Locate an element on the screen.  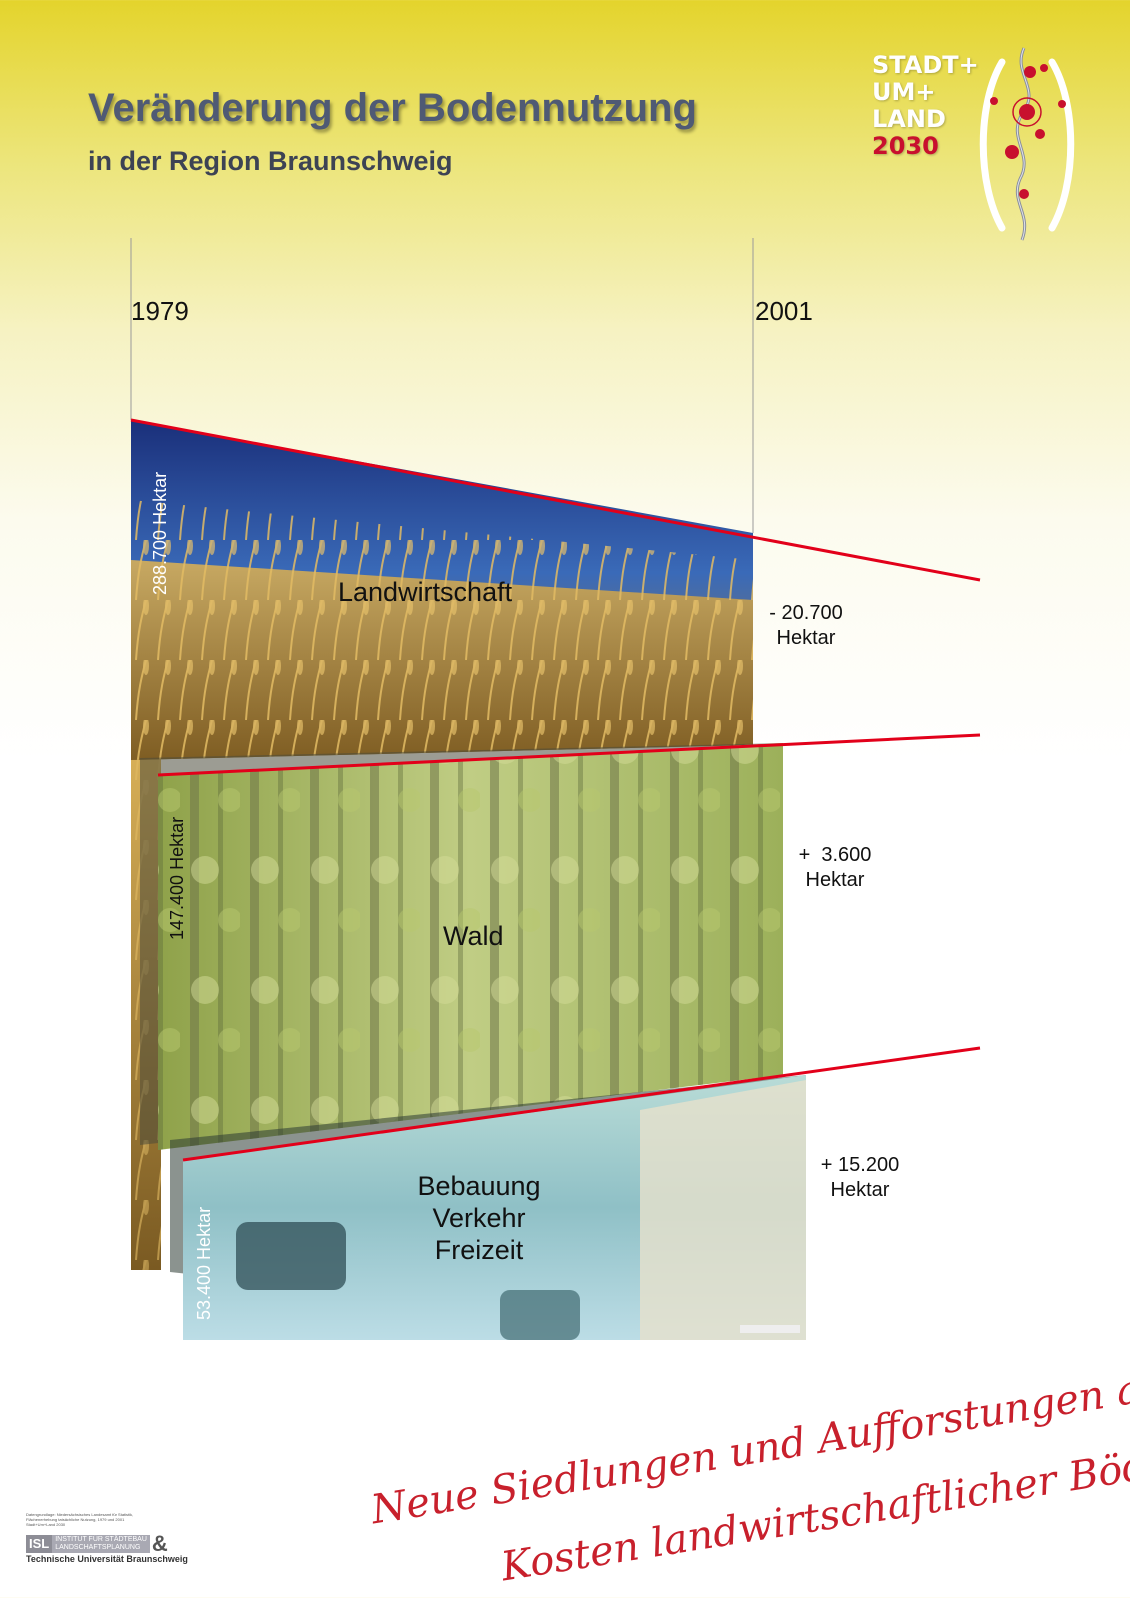
year-end-label: 2001 is located at coordinates (784, 311).